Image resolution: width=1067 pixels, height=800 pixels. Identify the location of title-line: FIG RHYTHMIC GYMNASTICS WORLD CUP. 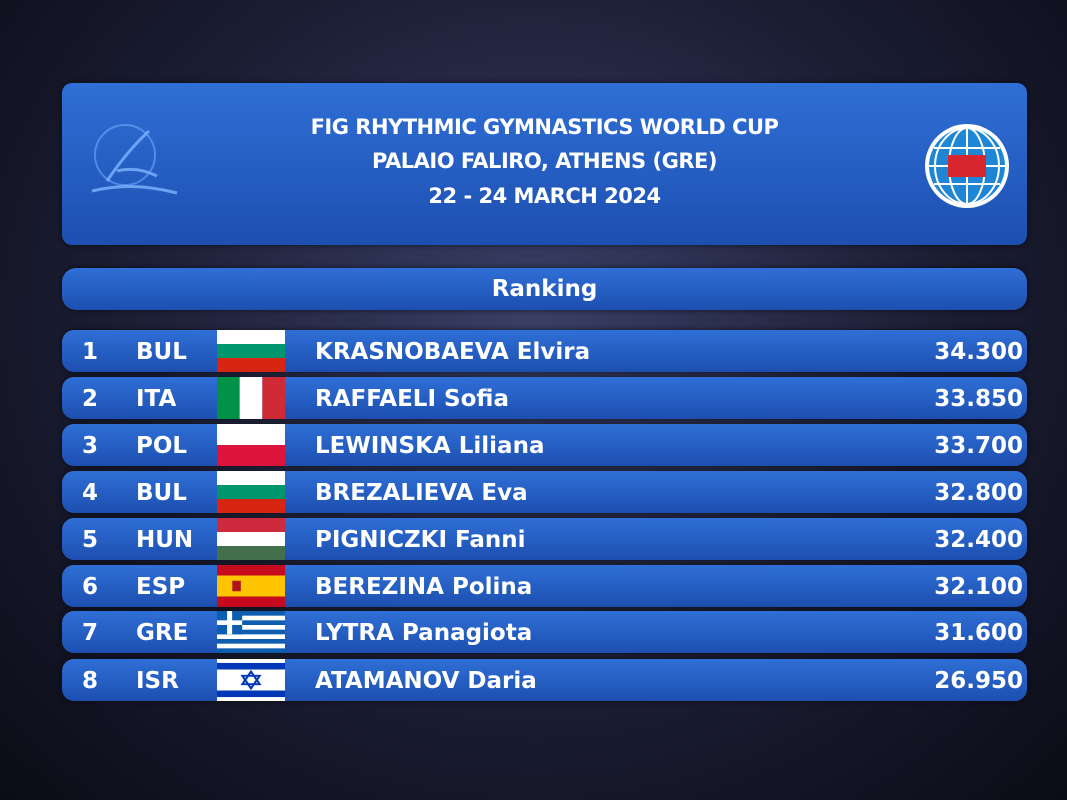
(544, 127).